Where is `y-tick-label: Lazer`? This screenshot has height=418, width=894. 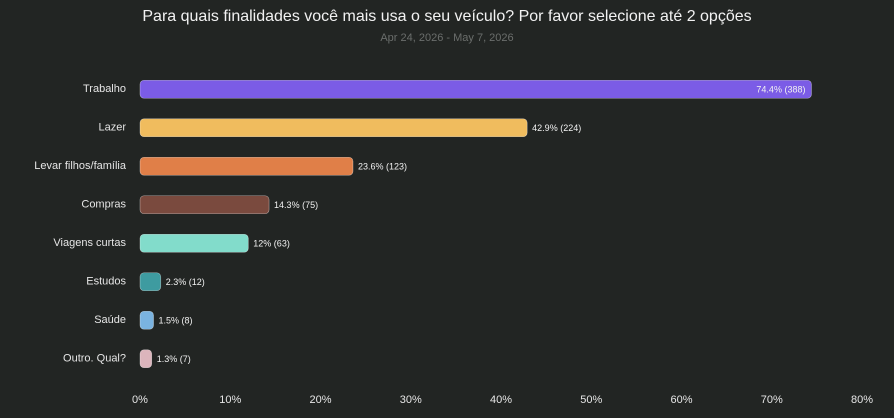
y-tick-label: Lazer is located at coordinates (112, 128).